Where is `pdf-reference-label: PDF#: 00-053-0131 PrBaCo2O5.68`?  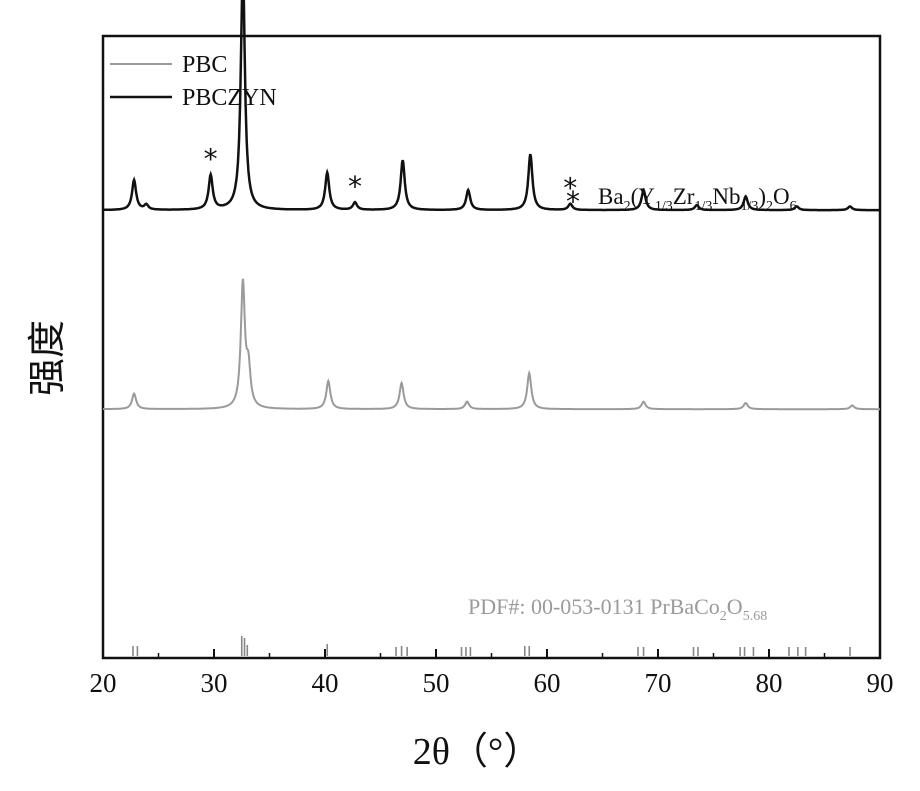 pdf-reference-label: PDF#: 00-053-0131 PrBaCo2O5.68 is located at coordinates (617, 609).